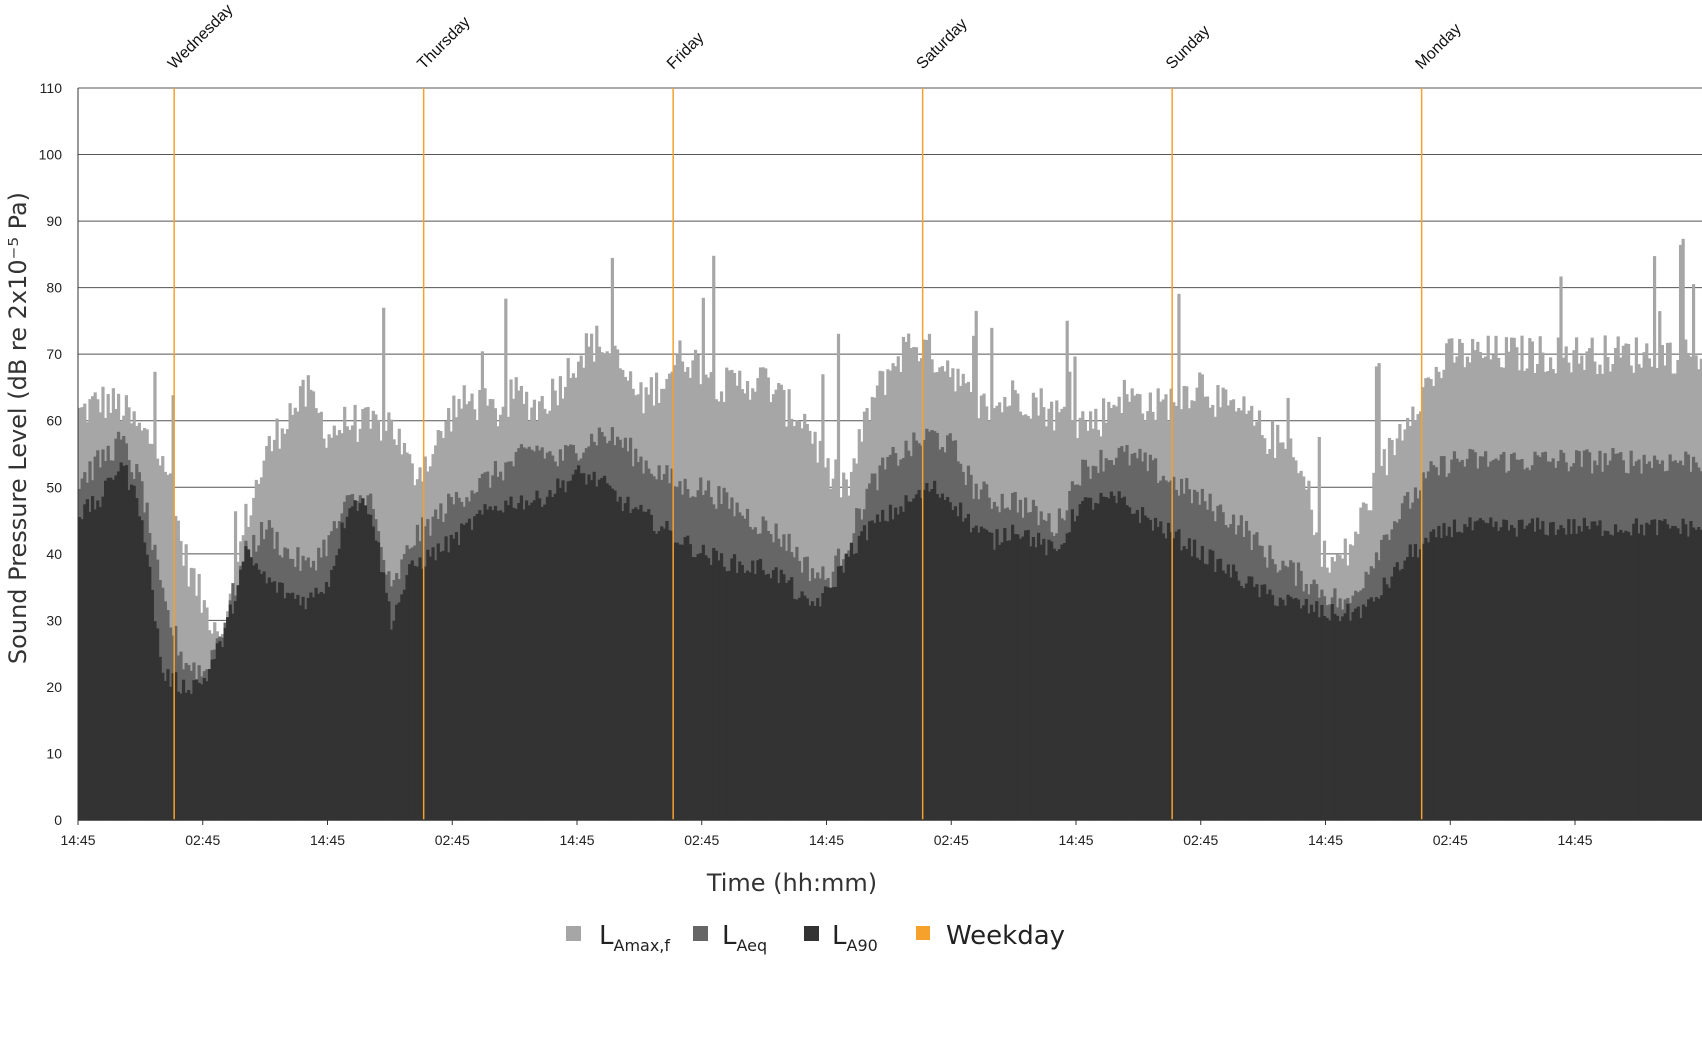 The width and height of the screenshot is (1702, 1037). What do you see at coordinates (826, 840) in the screenshot?
I see `x-tick-label: 14:45` at bounding box center [826, 840].